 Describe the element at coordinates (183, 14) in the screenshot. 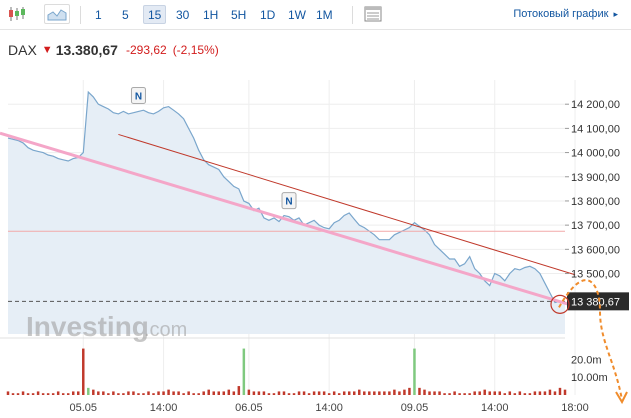

I see `interval-button-30: 30` at that location.